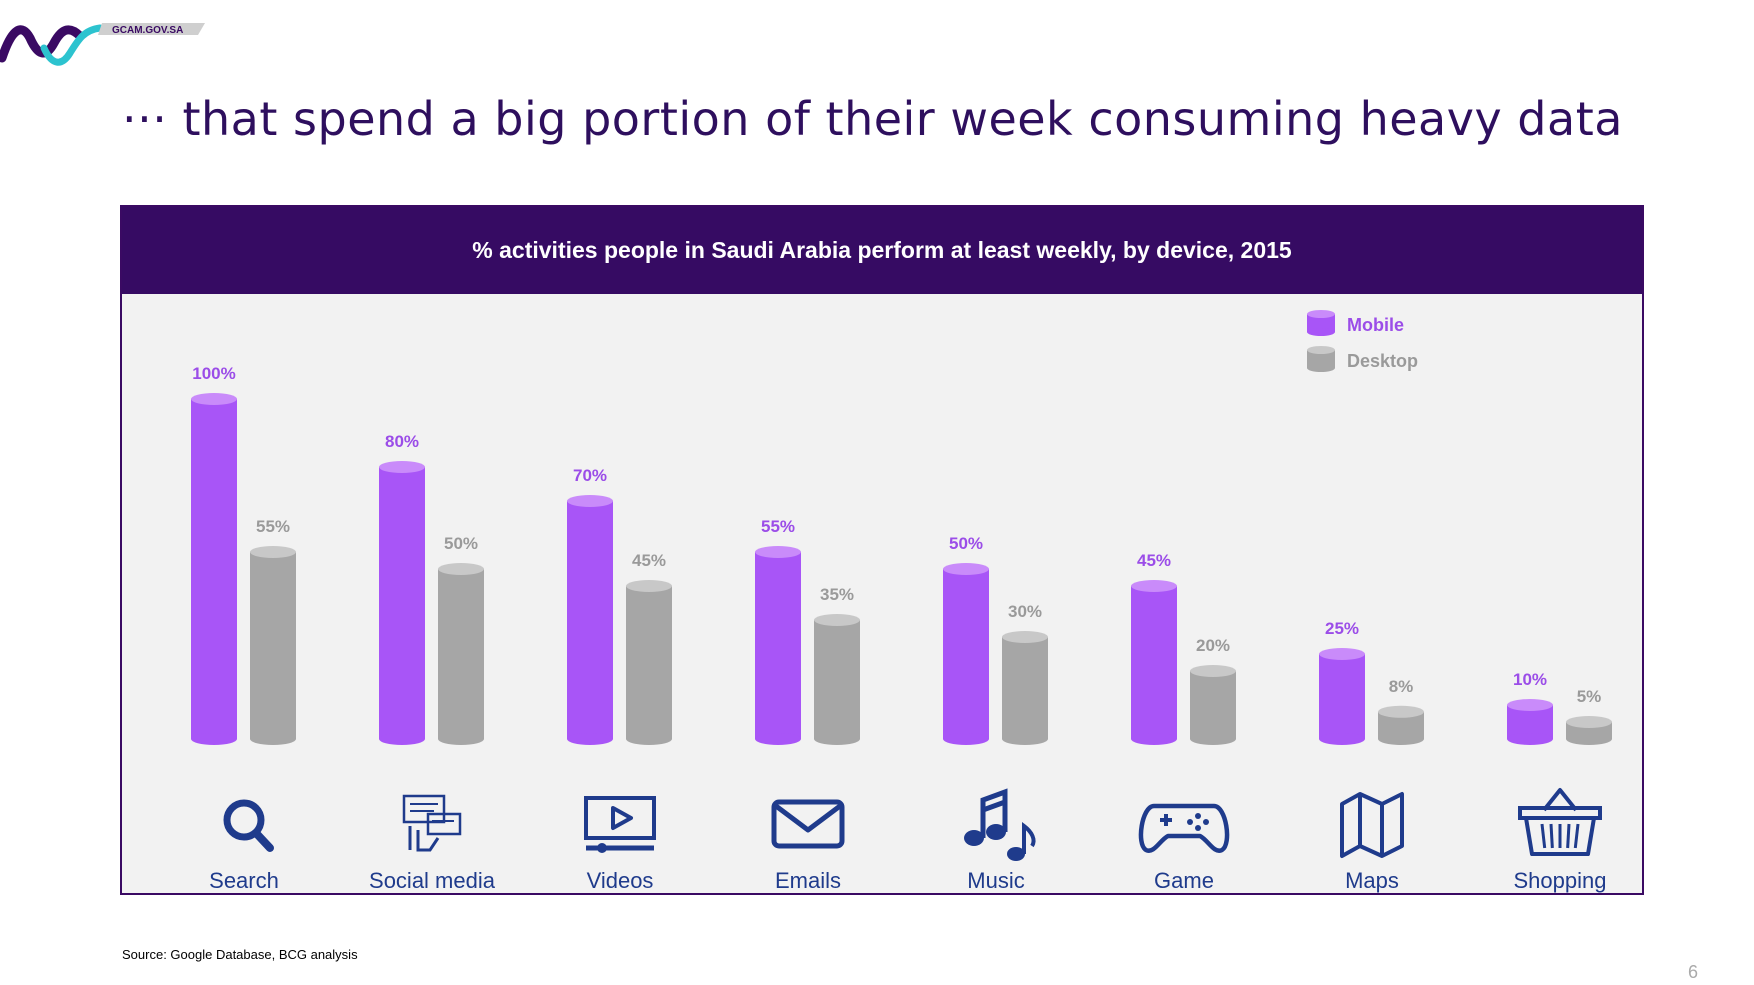  What do you see at coordinates (649, 560) in the screenshot?
I see `data-label-desktop-2: 45%` at bounding box center [649, 560].